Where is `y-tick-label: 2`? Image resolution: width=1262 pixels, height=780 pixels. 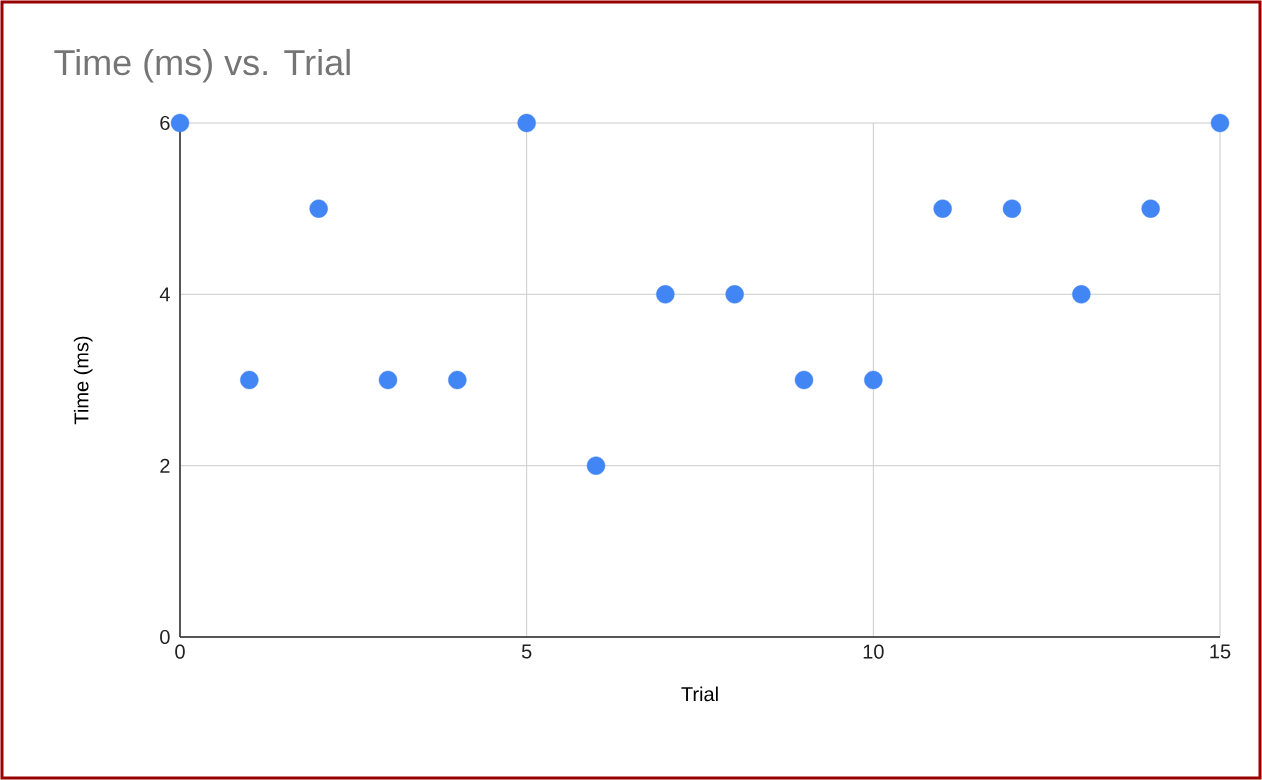
y-tick-label: 2 is located at coordinates (165, 465).